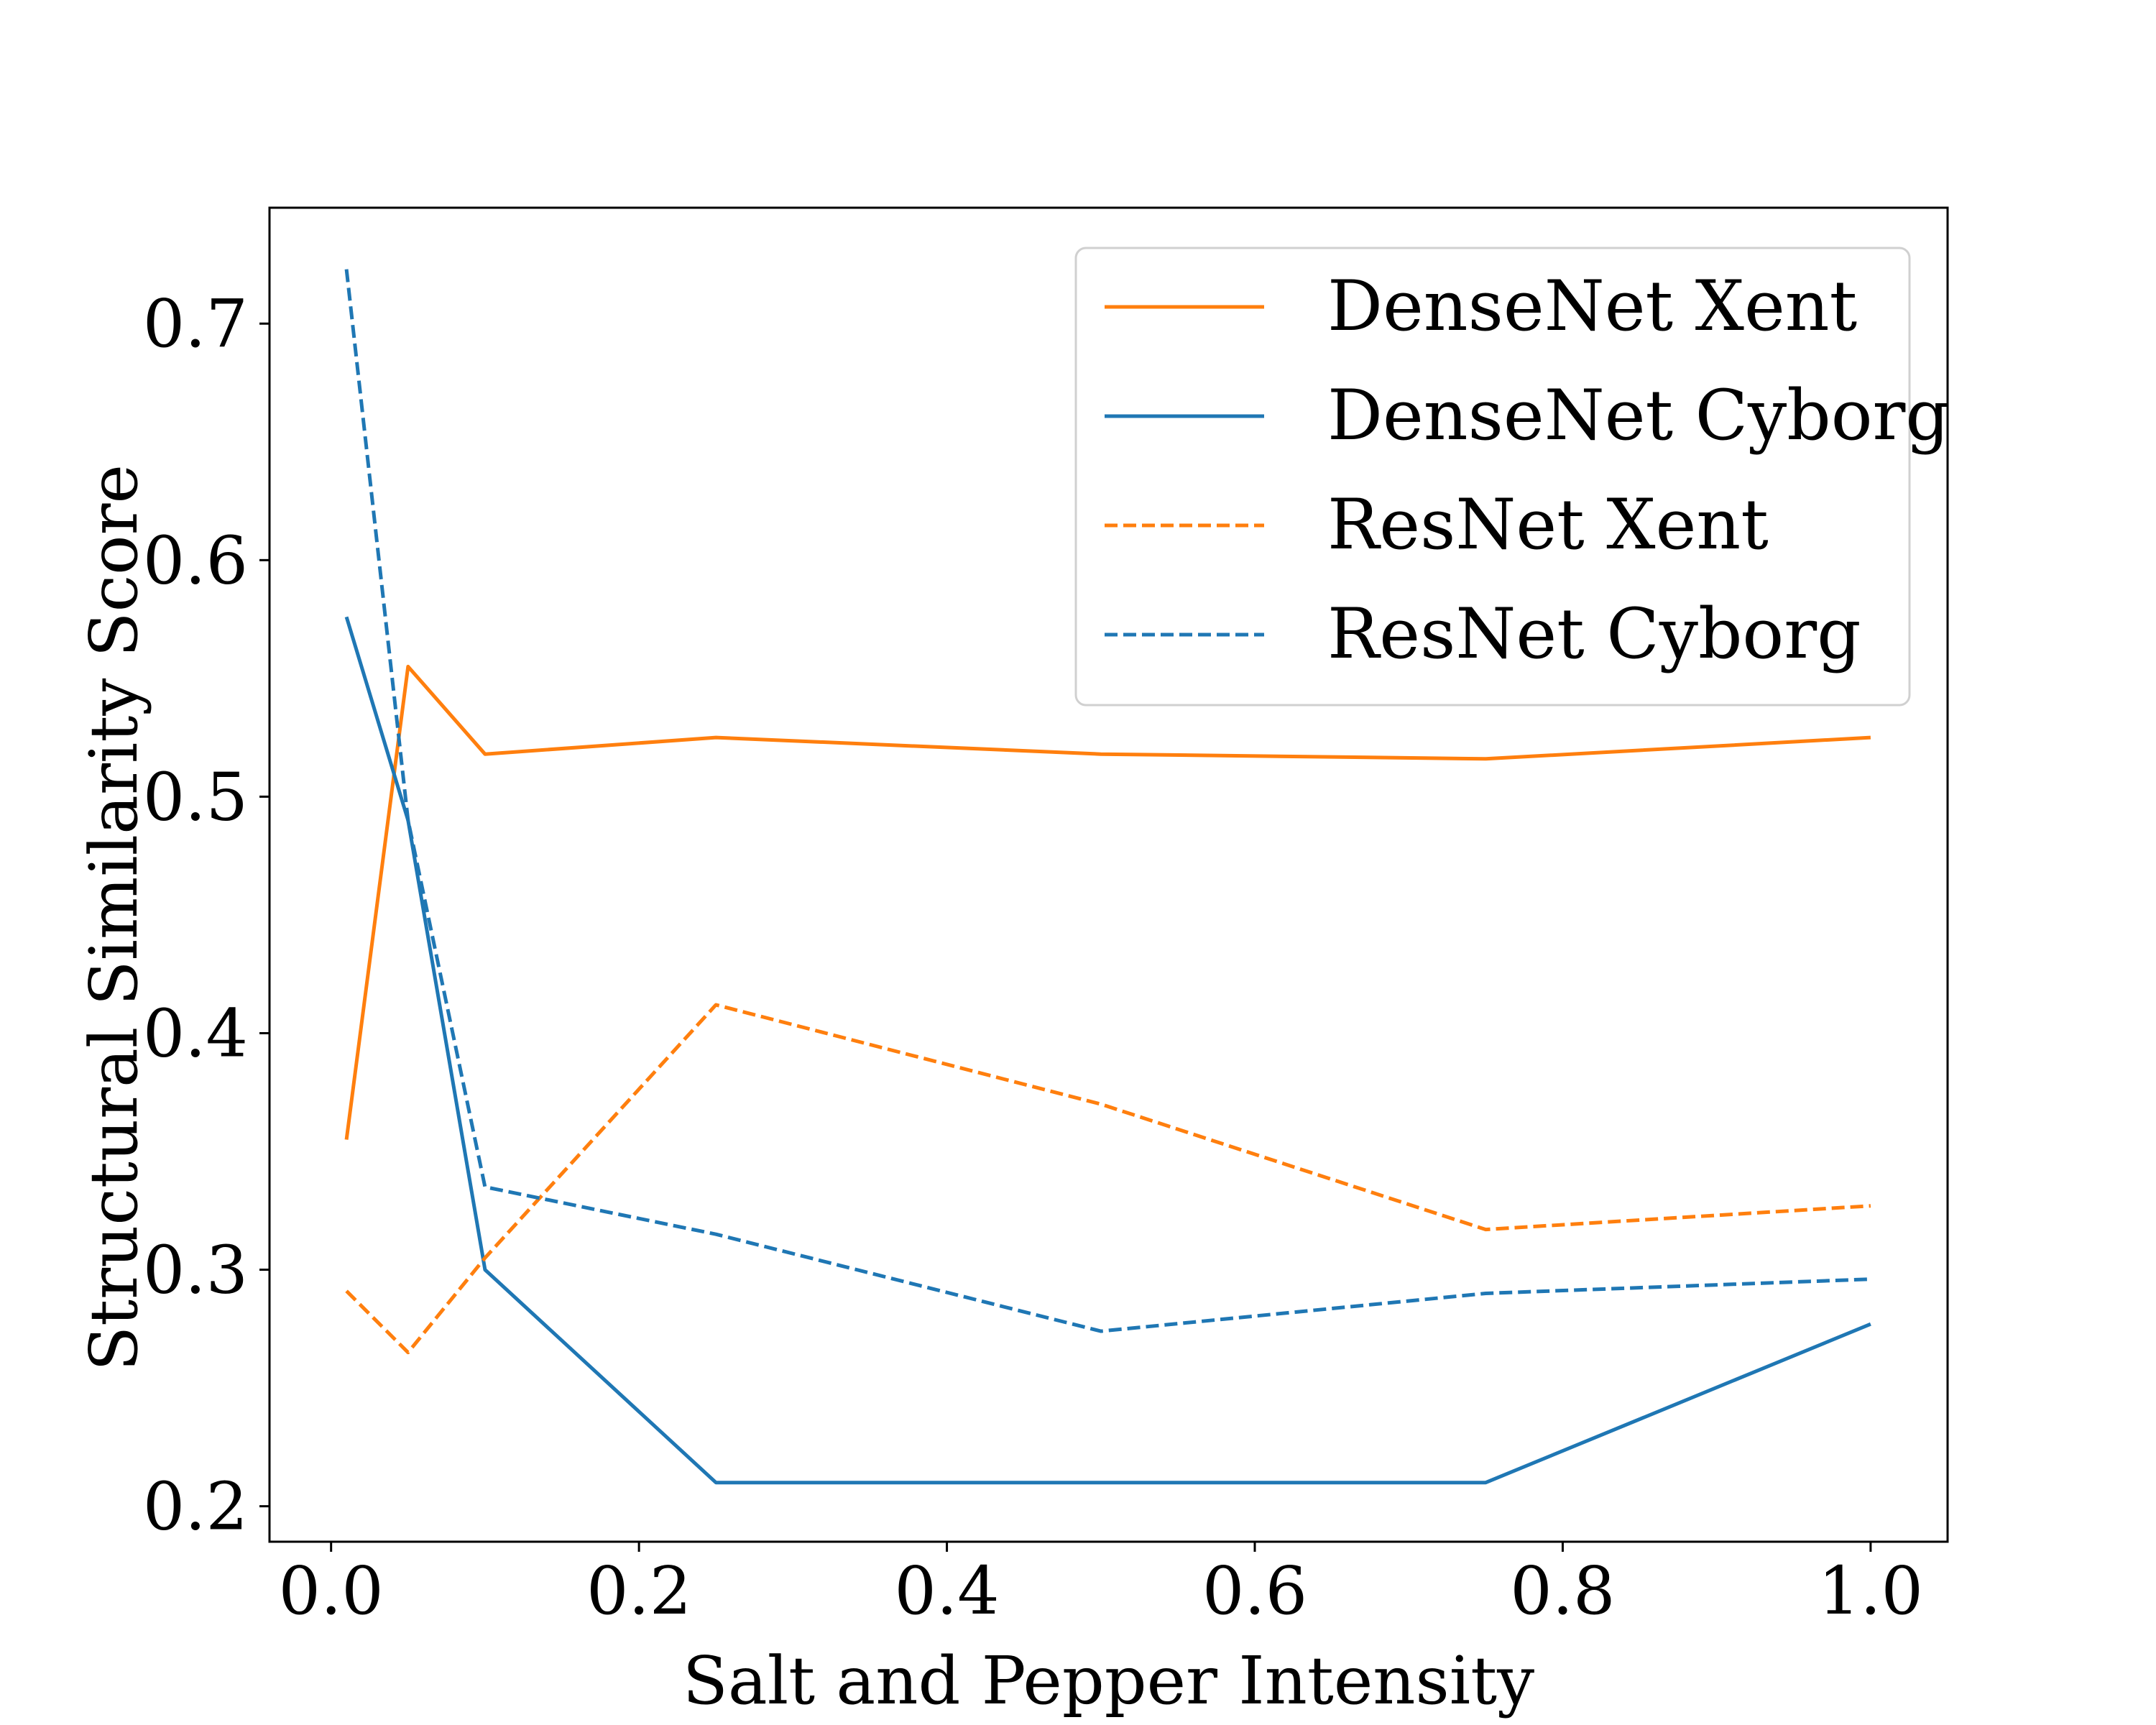 This screenshot has height=1725, width=2156. Describe the element at coordinates (638, 1590) in the screenshot. I see `x-tick-label: 0.2` at that location.